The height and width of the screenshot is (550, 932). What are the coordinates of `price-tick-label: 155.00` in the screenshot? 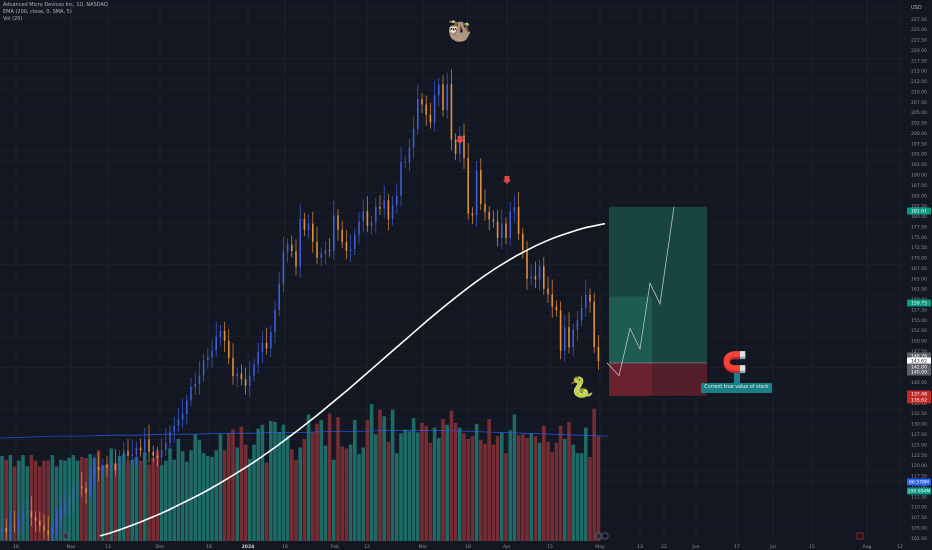 It's located at (919, 321).